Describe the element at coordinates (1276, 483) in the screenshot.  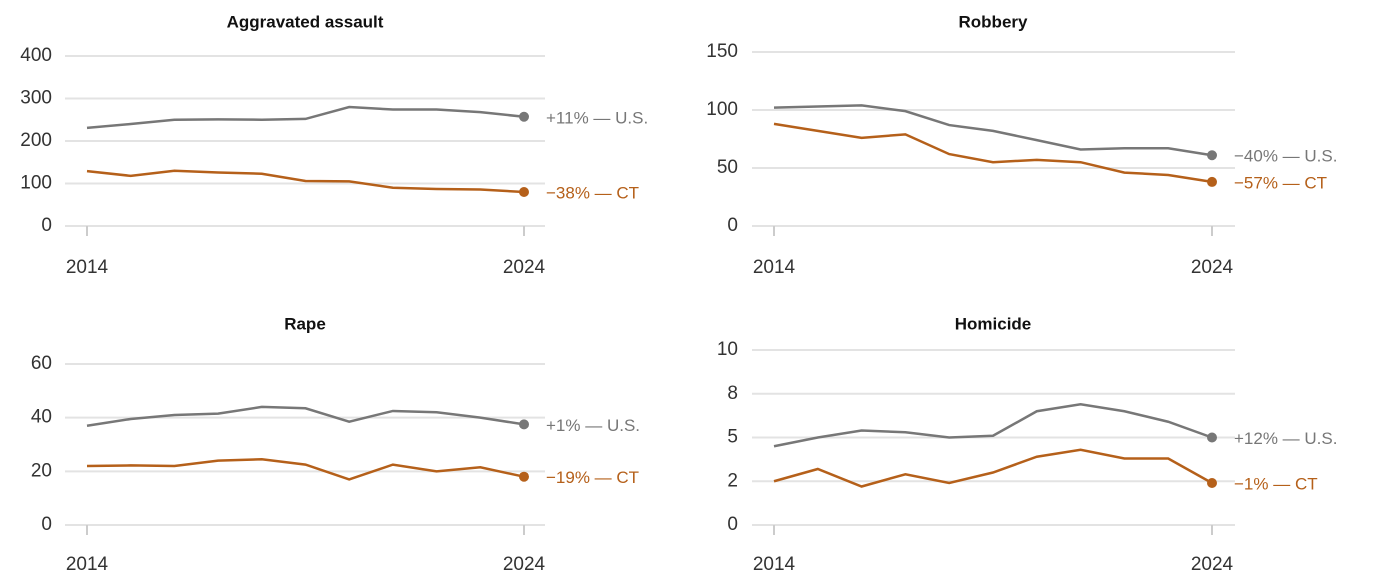
I see `end-label: −1% — CT` at that location.